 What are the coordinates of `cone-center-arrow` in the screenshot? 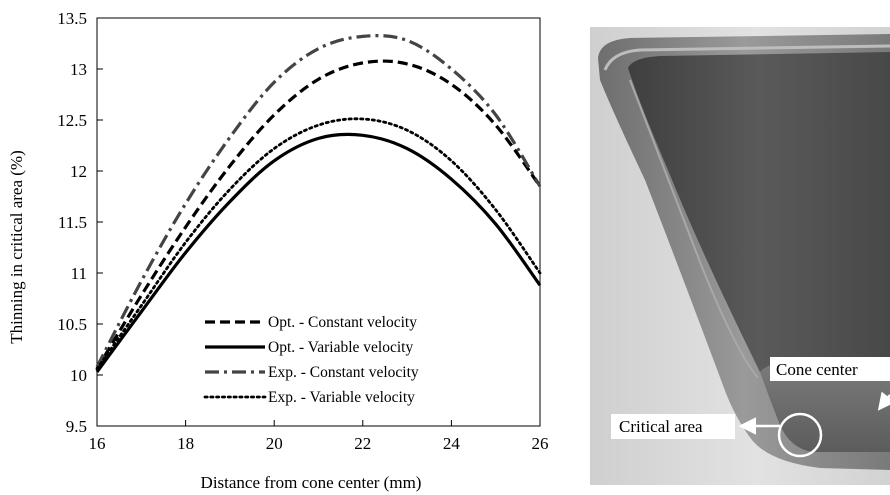 It's located at (883, 401).